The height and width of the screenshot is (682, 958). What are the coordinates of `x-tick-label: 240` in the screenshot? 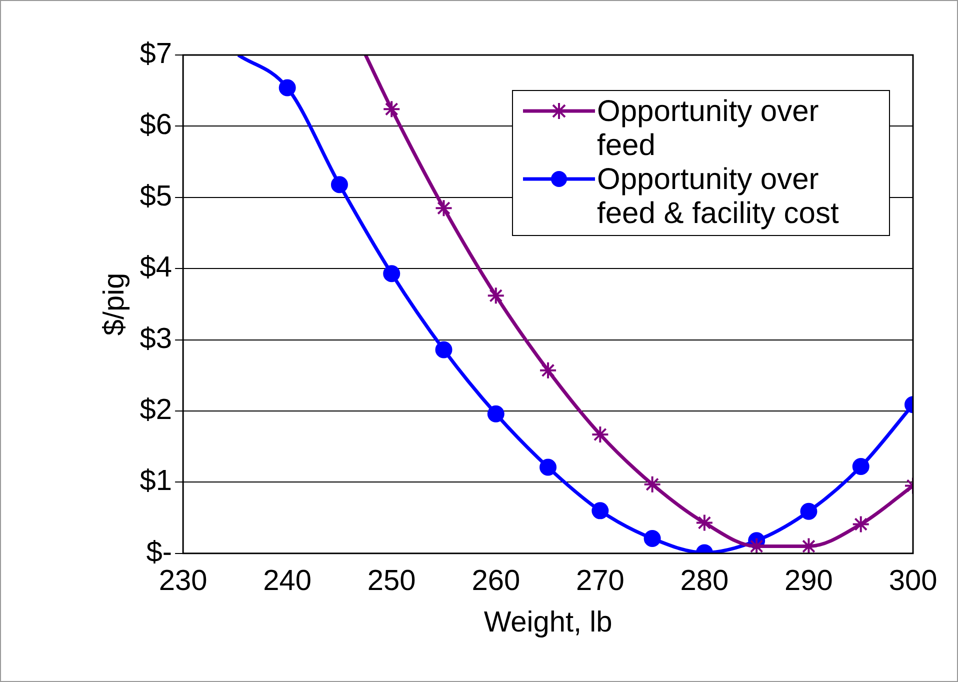 It's located at (287, 580).